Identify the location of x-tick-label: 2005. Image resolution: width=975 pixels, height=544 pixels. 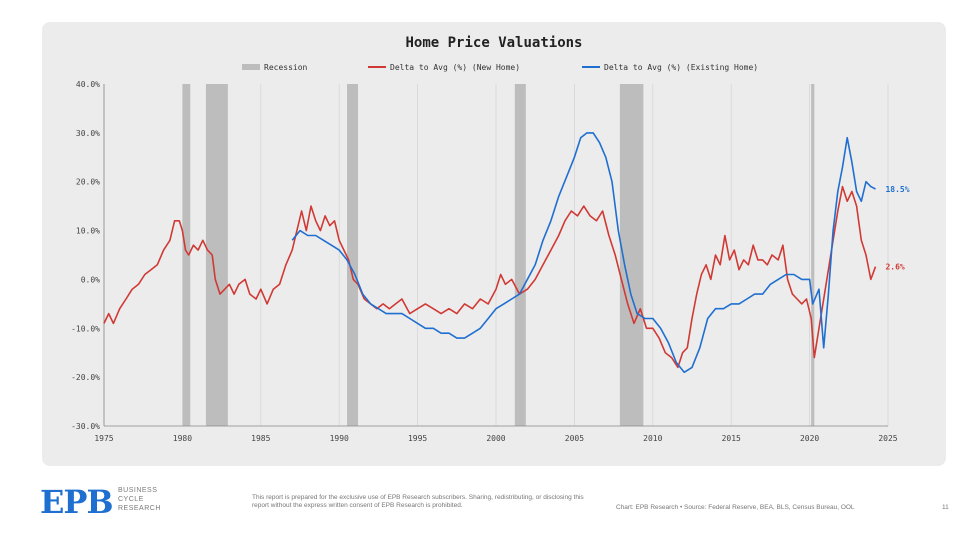
(574, 438).